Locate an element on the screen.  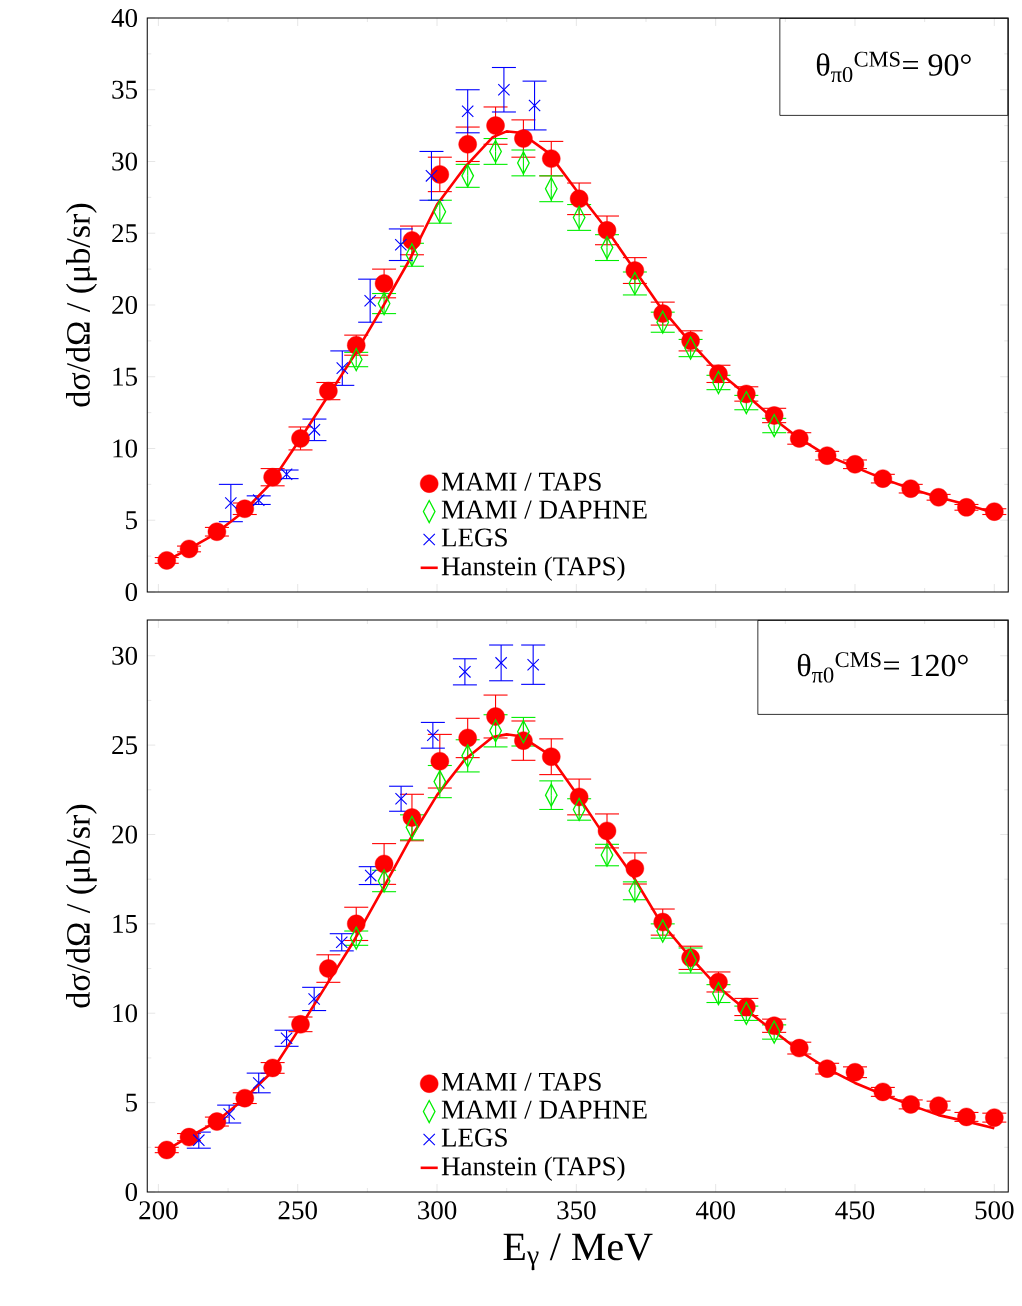
x-tick-label: 500 is located at coordinates (994, 1210).